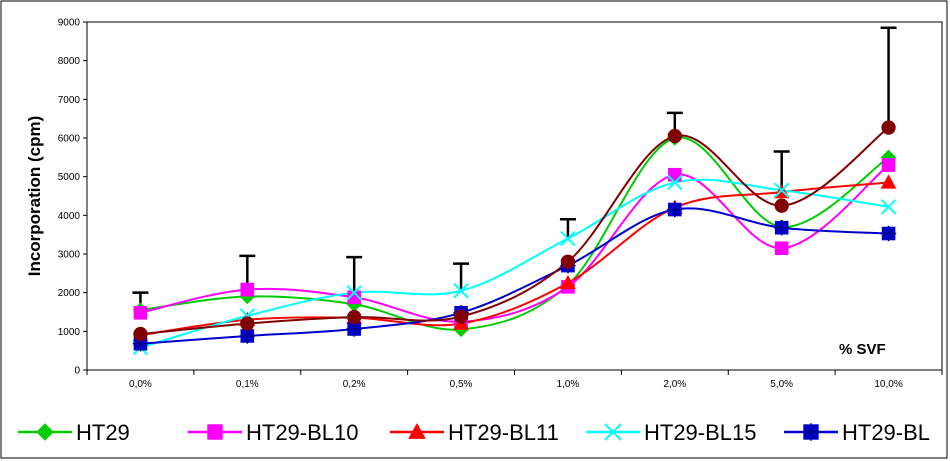  I want to click on x-tick-label: 2,0%, so click(674, 384).